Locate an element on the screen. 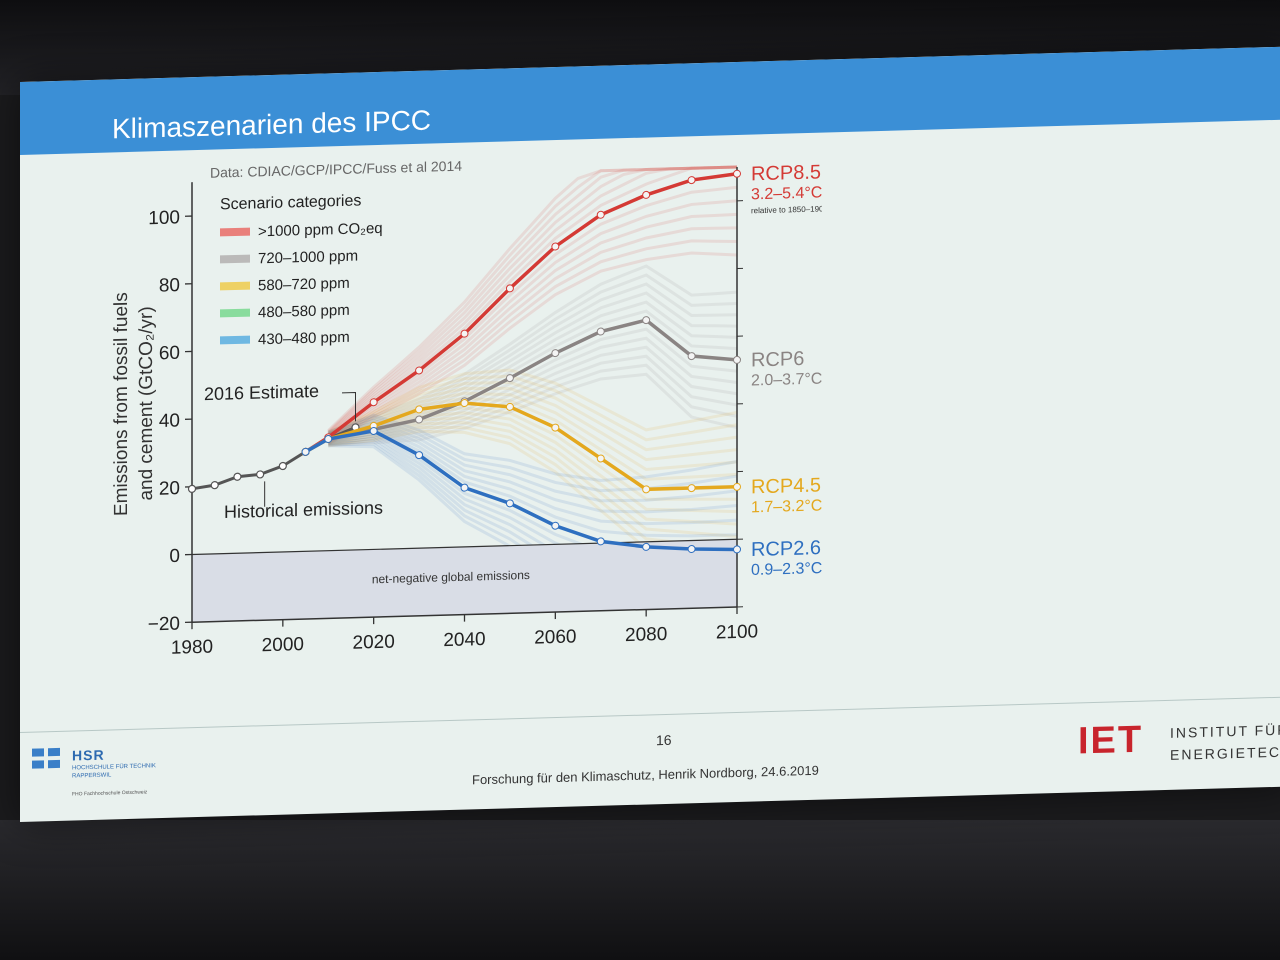  chart-source-label: Data: CDIAC/GCP/IPCC/Fuss et al 2014 is located at coordinates (336, 169).